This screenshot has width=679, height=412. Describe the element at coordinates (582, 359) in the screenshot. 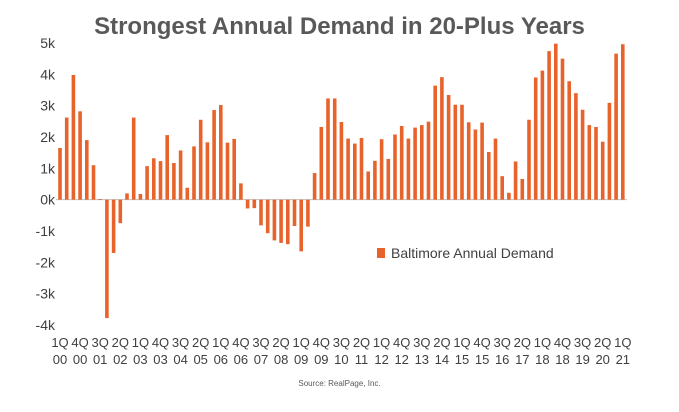

I see `x-tick-label: 19` at that location.